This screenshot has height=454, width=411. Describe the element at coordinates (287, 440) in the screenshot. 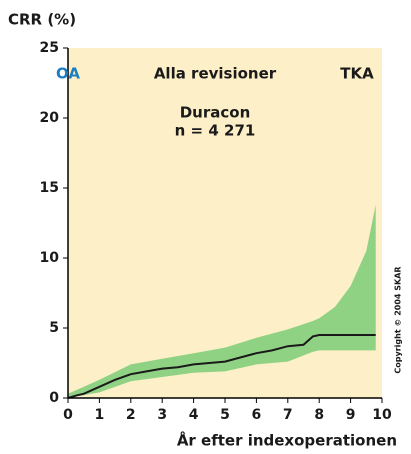

I see `x-axis-label: År efter indexoperationen` at that location.